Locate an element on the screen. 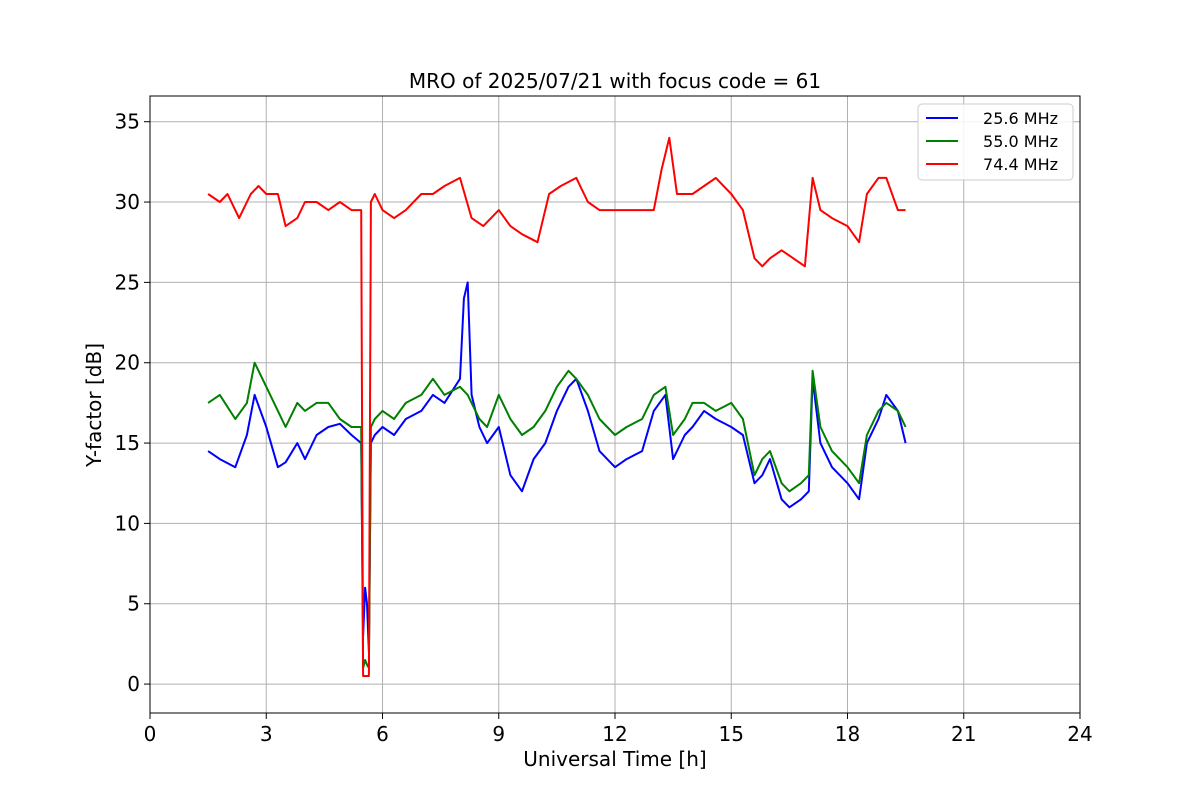  y-tick-label: 0 is located at coordinates (133, 684).